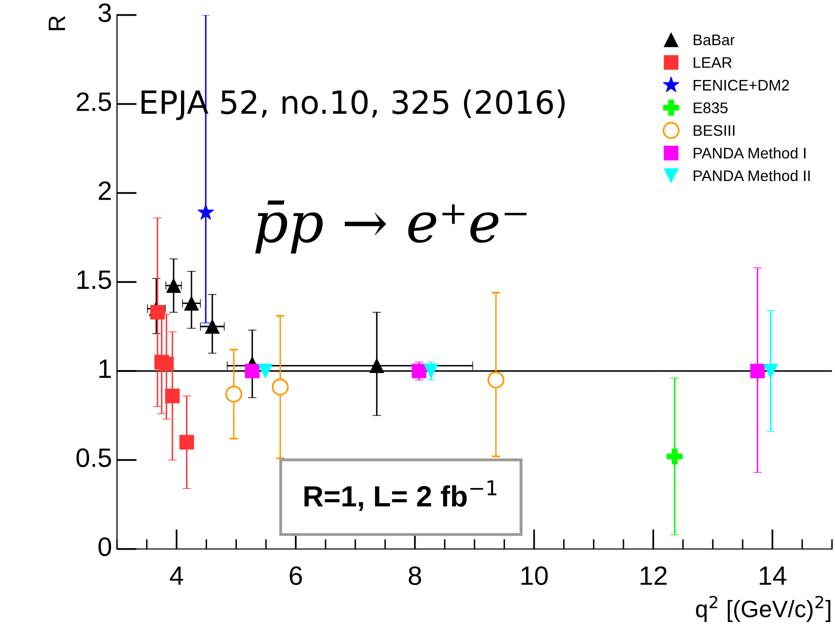  Describe the element at coordinates (296, 576) in the screenshot. I see `x-tick-label: 6` at that location.